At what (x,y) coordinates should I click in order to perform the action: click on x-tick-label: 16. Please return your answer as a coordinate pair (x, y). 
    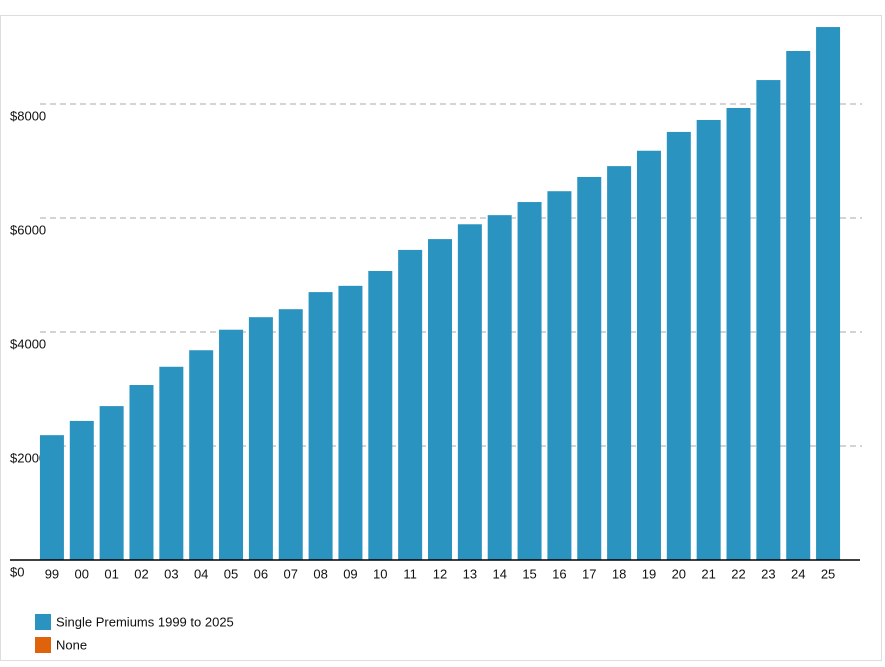
    Looking at the image, I should click on (559, 573).